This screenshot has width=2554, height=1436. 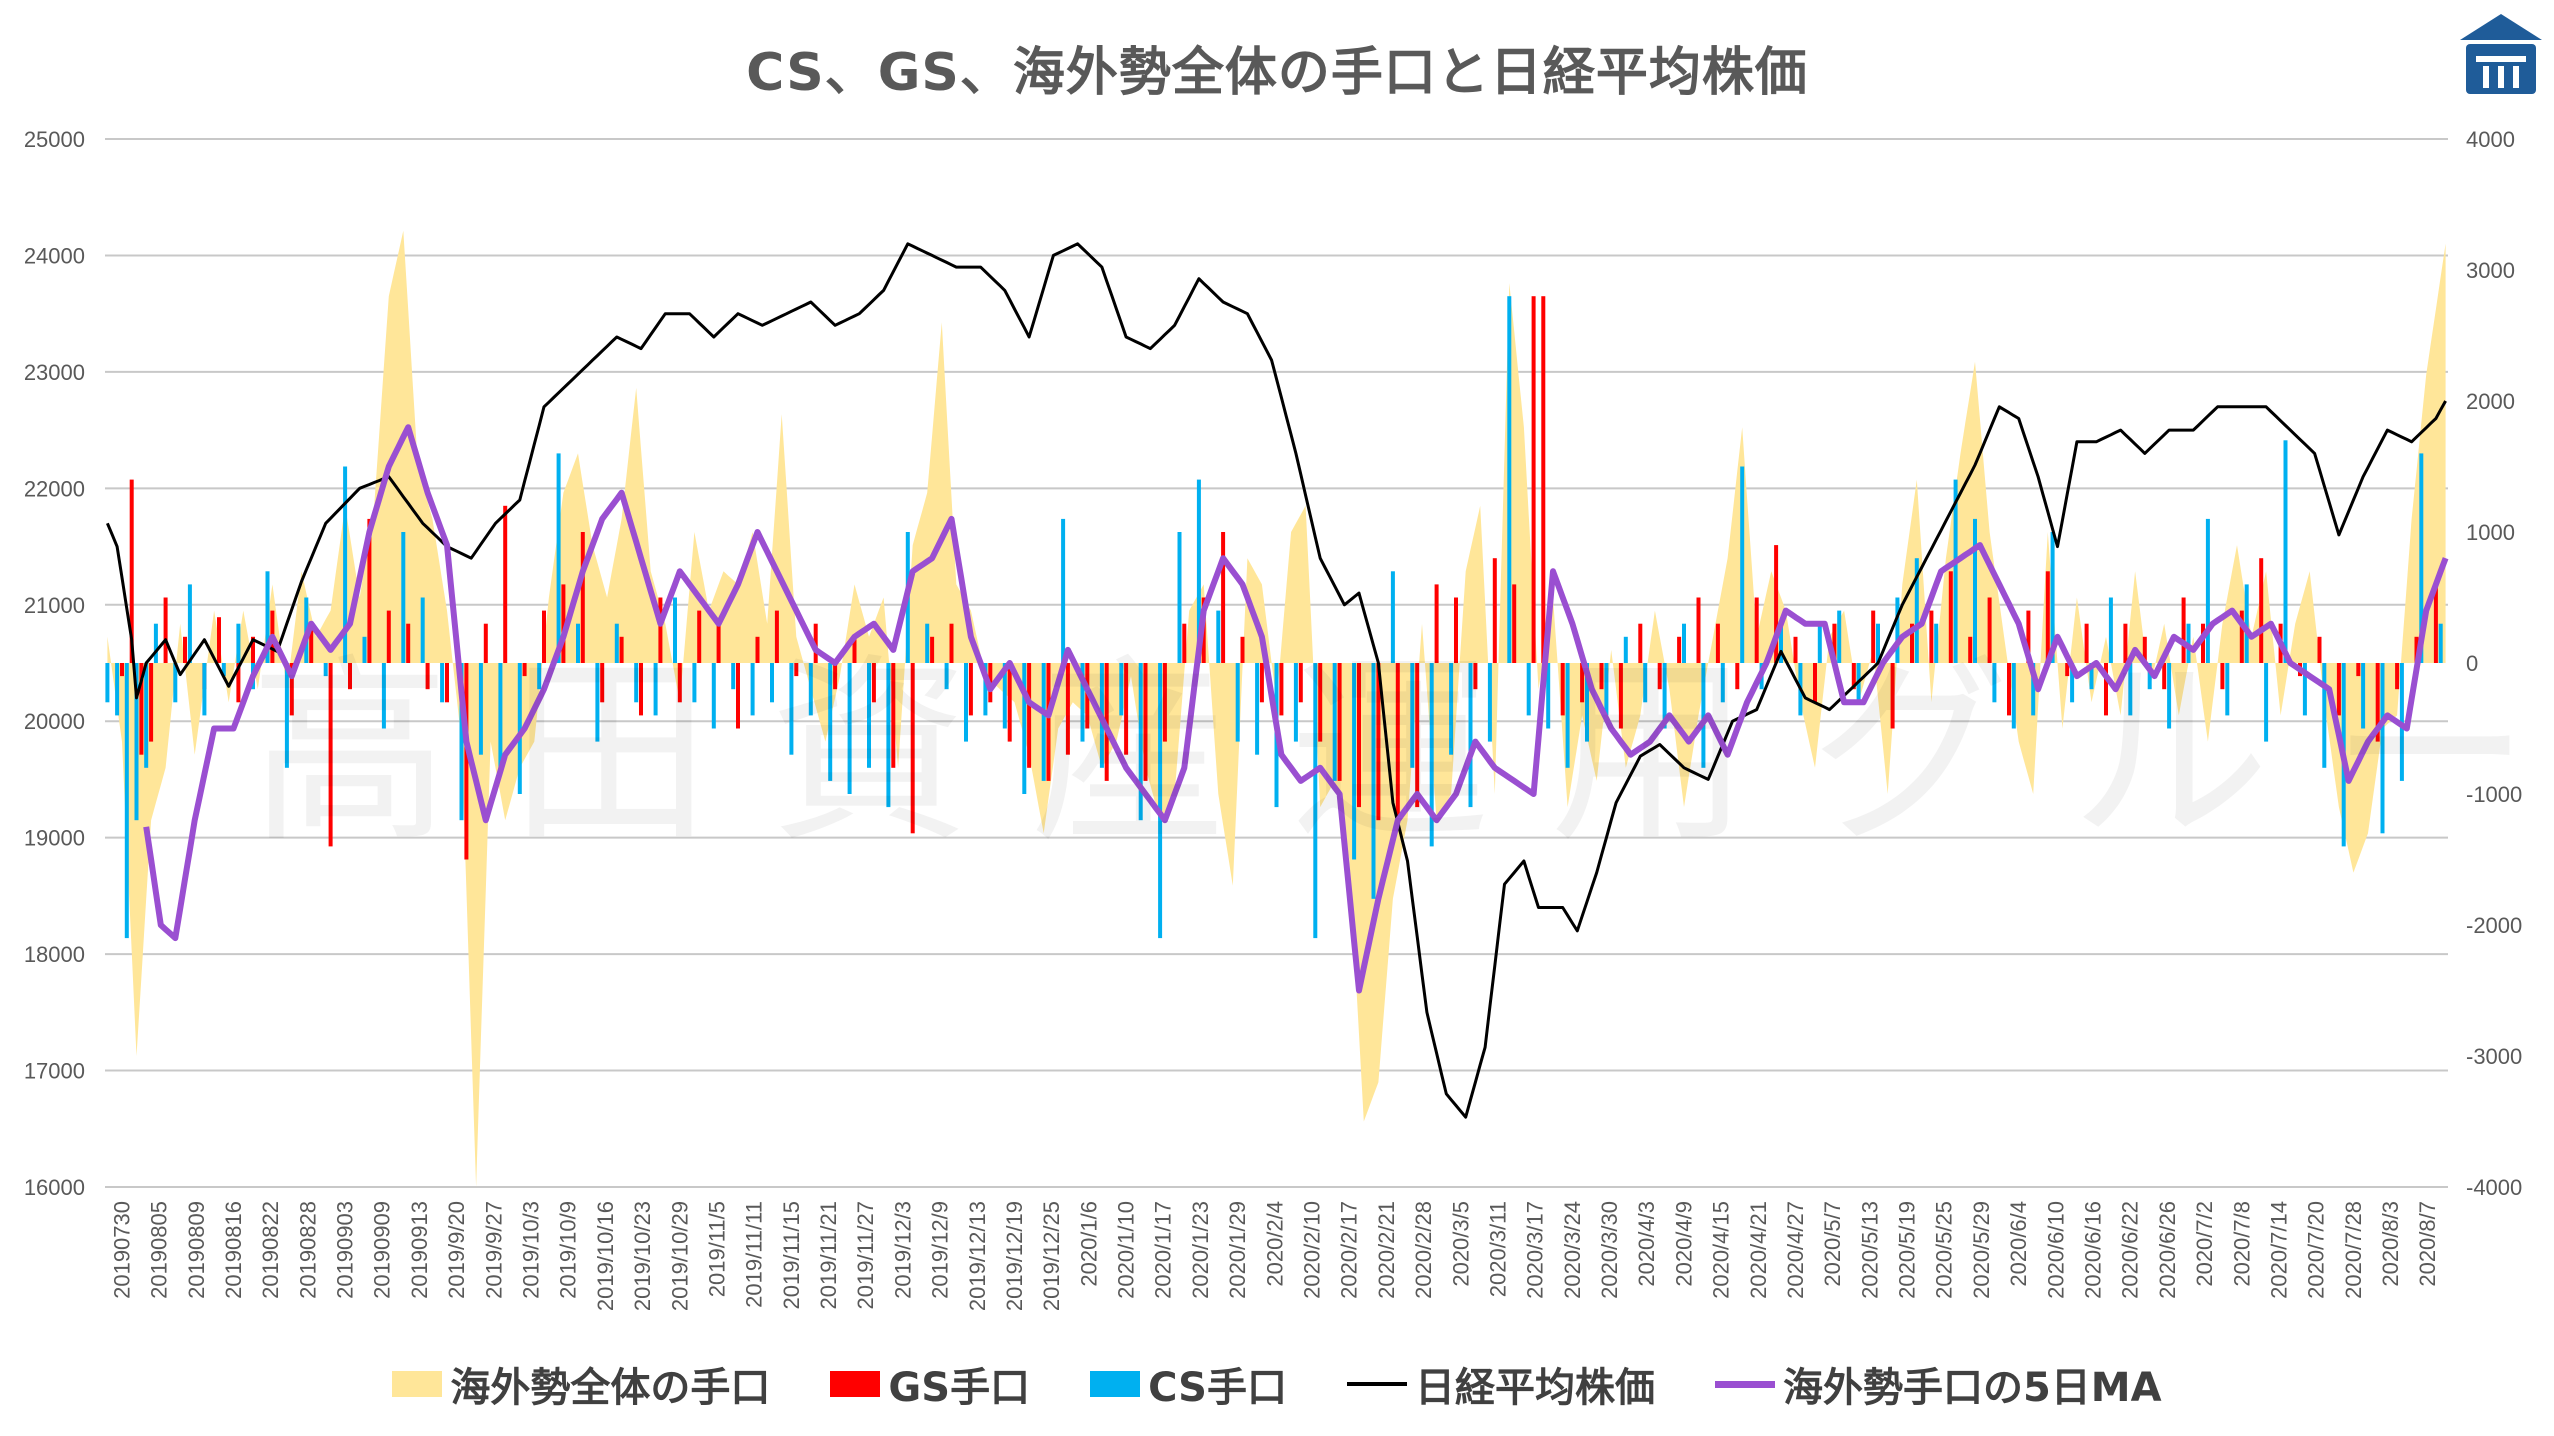 What do you see at coordinates (307, 1250) in the screenshot?
I see `x-tick-label: 20190828` at bounding box center [307, 1250].